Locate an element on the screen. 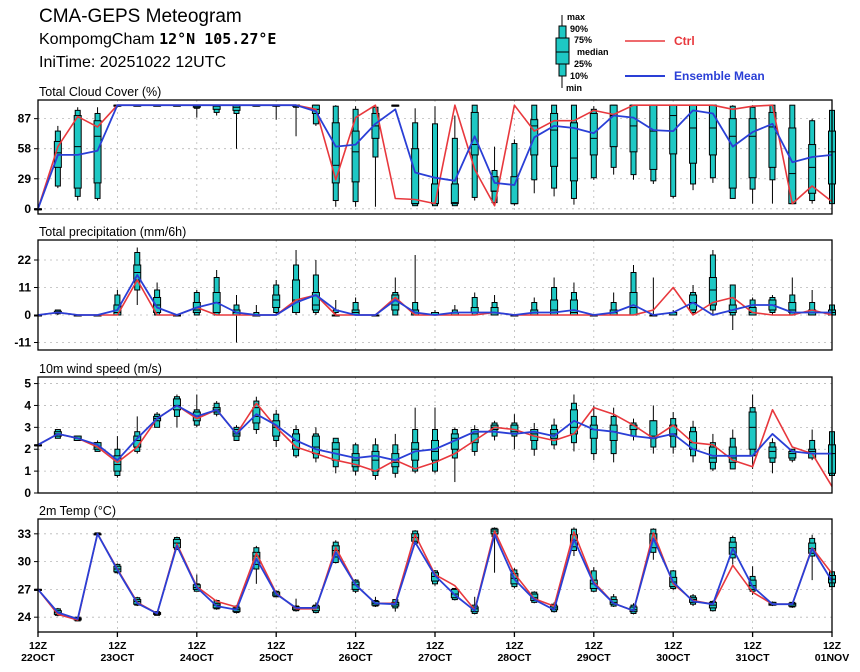 This screenshot has width=860, height=672. x-tick-date: 01NOV is located at coordinates (832, 658).